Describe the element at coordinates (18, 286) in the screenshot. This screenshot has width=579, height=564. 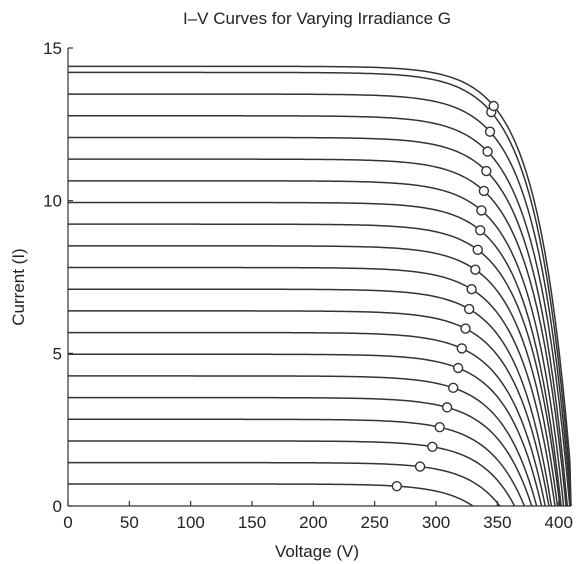
I see `y-axis-title: Current (I)` at that location.